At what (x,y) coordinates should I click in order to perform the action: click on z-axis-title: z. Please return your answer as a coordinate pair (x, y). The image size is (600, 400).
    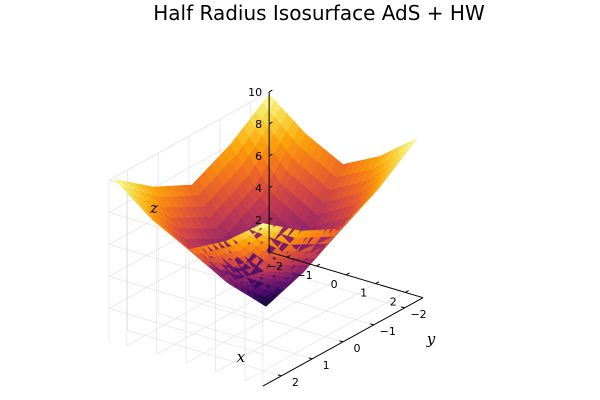
    Looking at the image, I should click on (153, 208).